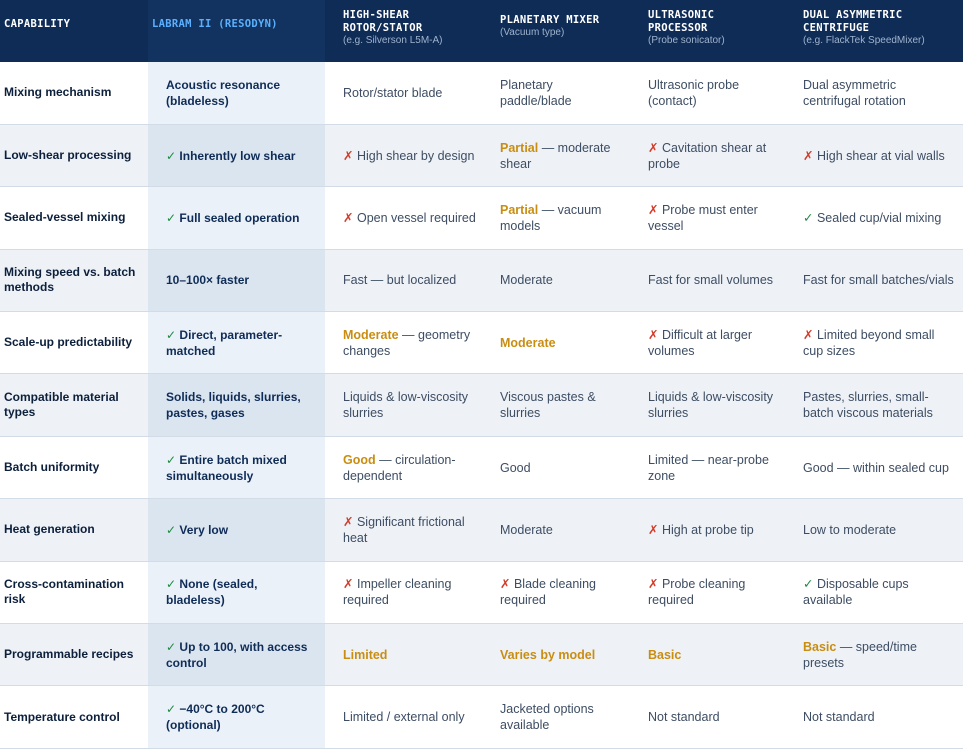 The image size is (963, 749). What do you see at coordinates (681, 21) in the screenshot?
I see `header-title: ULTRASONIC PROCESSOR` at bounding box center [681, 21].